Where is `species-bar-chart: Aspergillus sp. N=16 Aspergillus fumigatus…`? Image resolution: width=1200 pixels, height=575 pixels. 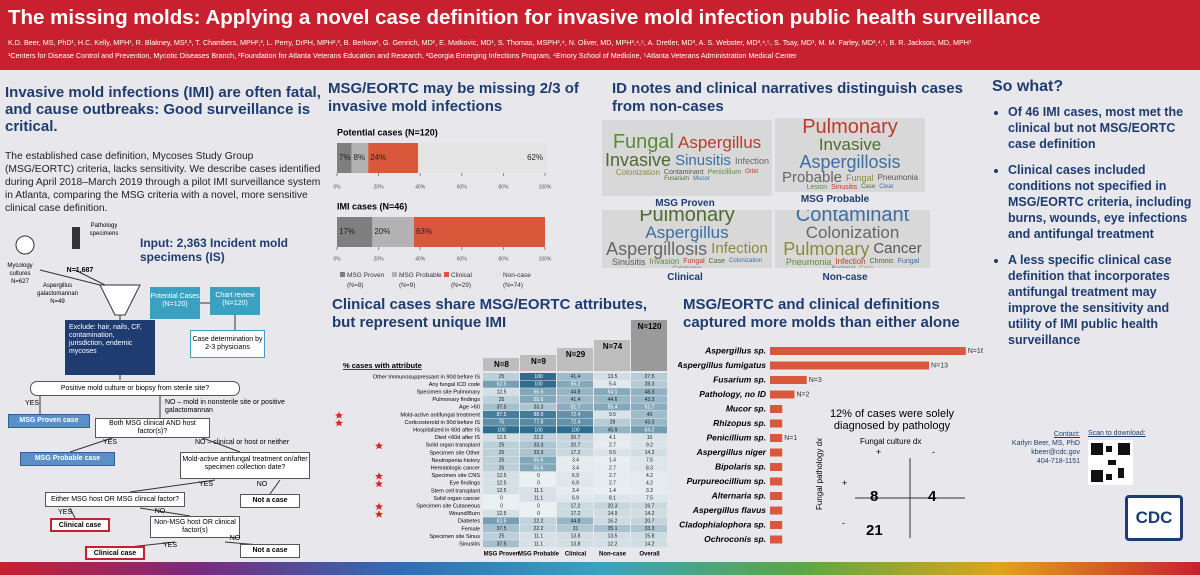 species-bar-chart: Aspergillus sp. N=16 Aspergillus fumigatus… is located at coordinates (830, 445).